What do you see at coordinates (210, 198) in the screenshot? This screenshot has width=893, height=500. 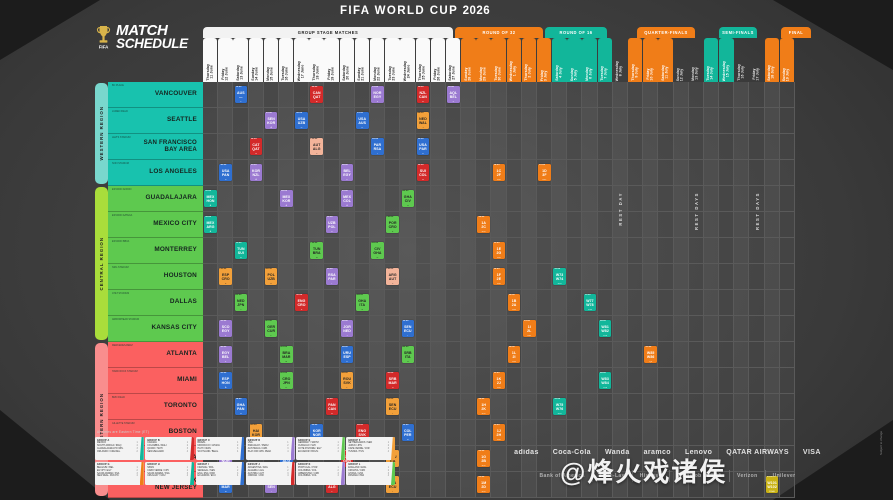 I see `match-cell: 12:00 MEX HON A` at bounding box center [210, 198].